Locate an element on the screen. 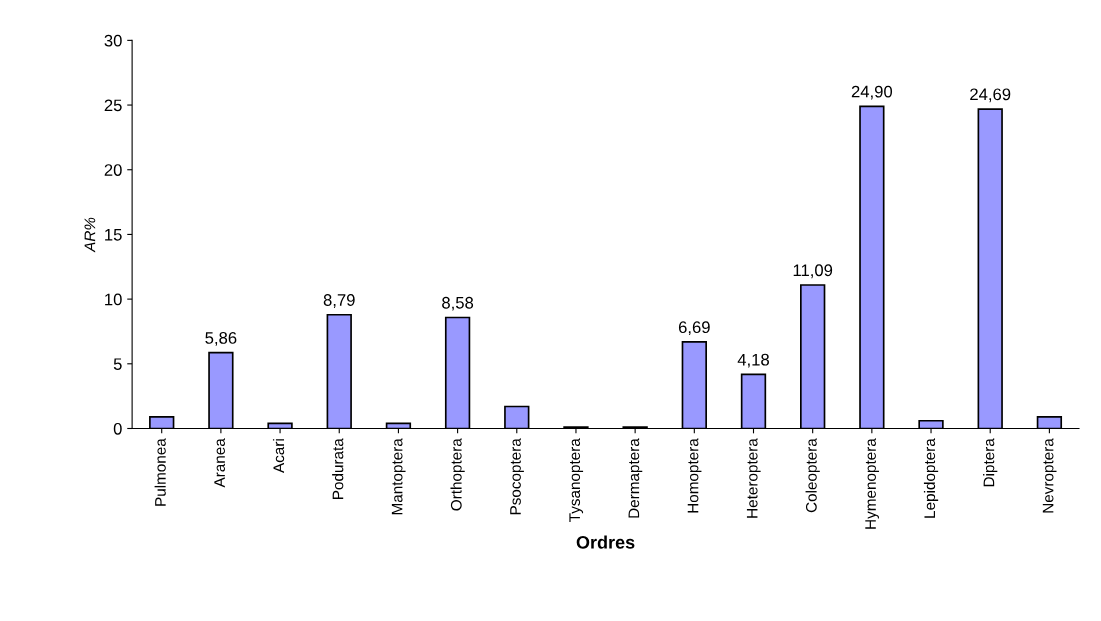  y-tick-label: 0 is located at coordinates (117, 428).